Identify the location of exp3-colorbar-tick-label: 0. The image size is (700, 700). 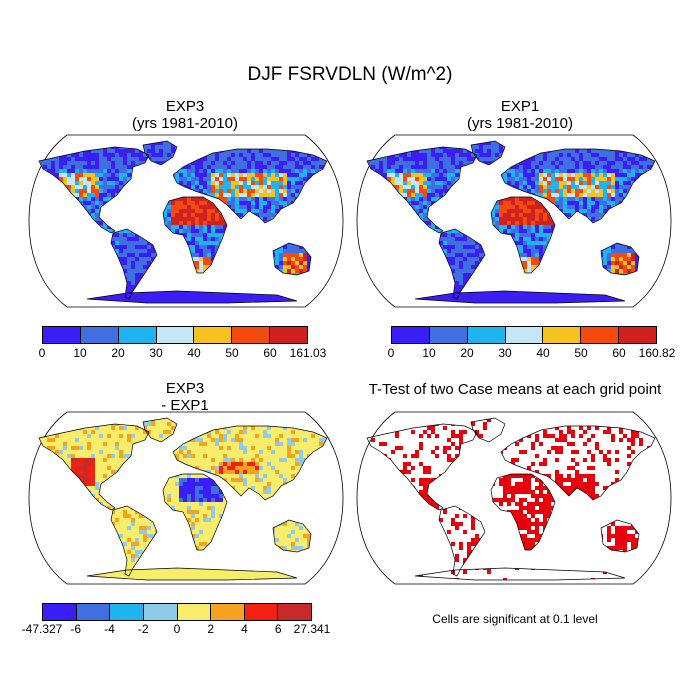
(42, 353).